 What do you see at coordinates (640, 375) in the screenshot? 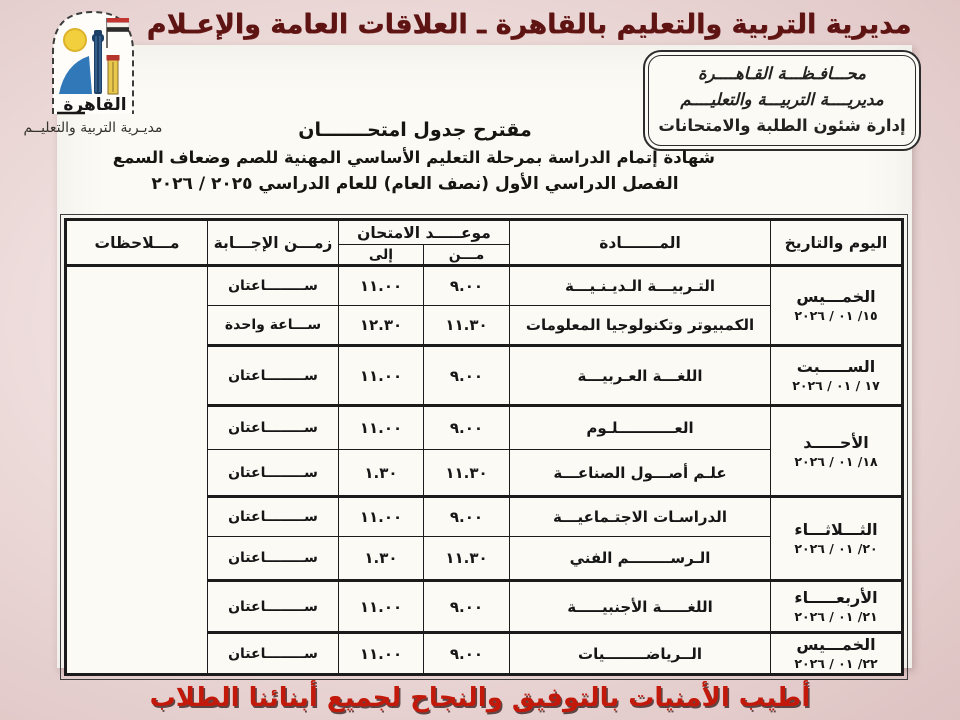
I see `subject-cell: اللغـــة العـربيـــة` at bounding box center [640, 375].